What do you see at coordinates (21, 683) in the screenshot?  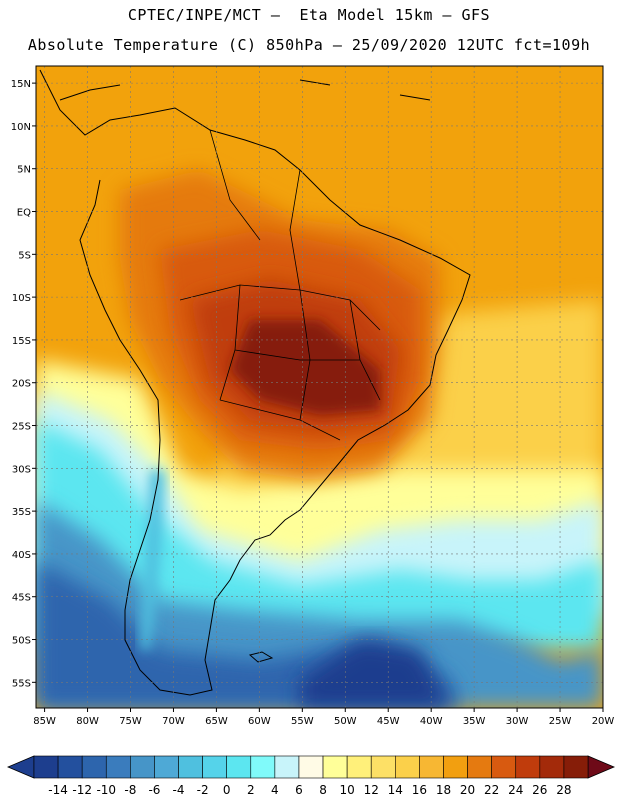 I see `lat-tick-label: 55S` at bounding box center [21, 683].